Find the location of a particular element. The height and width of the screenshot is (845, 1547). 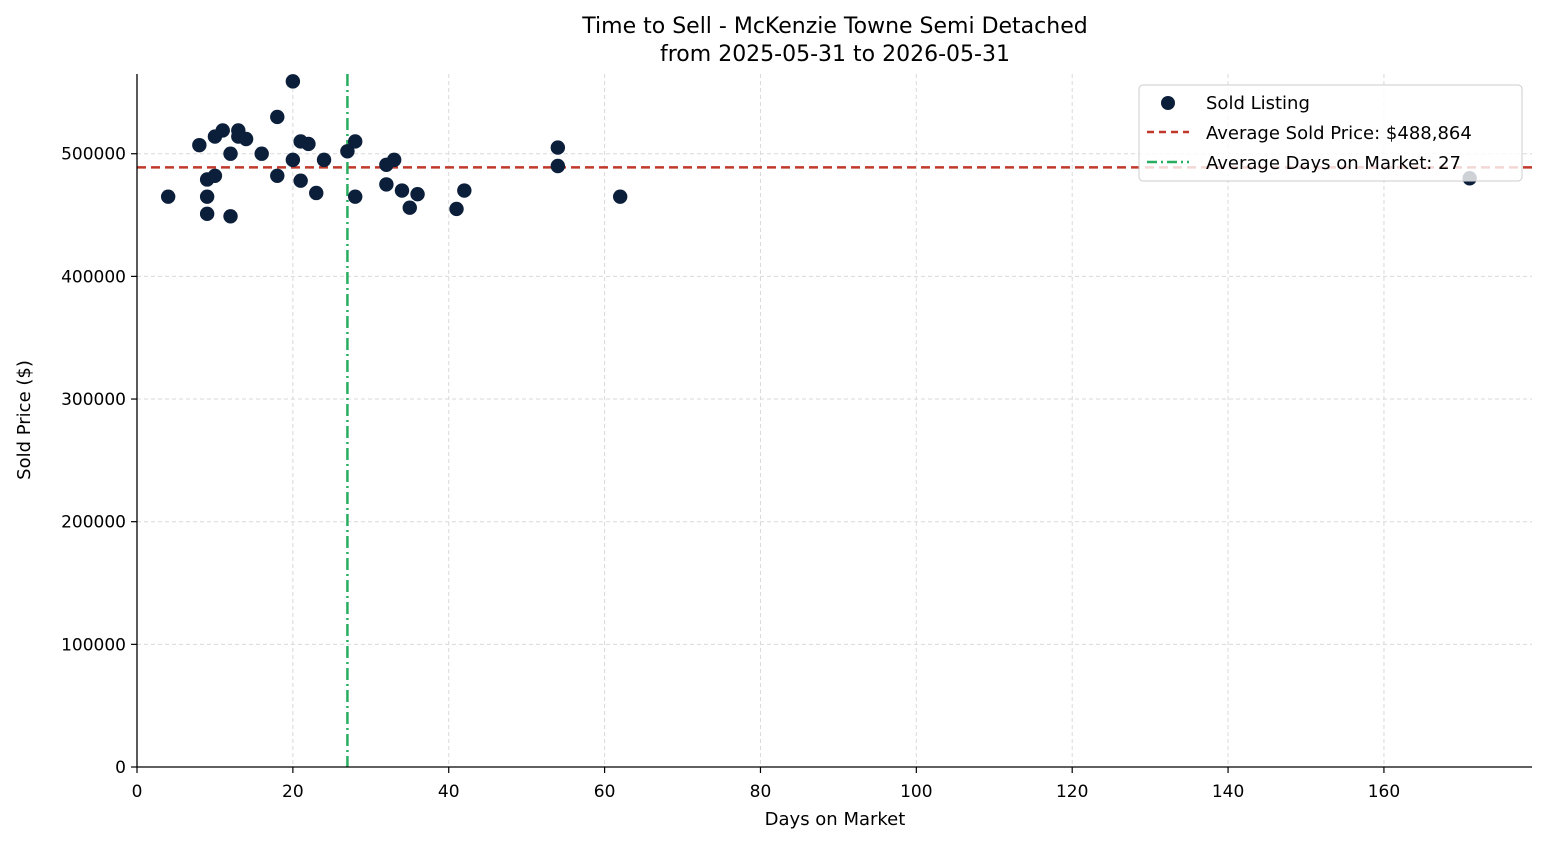

y-tick-label: 500000 is located at coordinates (93, 155).